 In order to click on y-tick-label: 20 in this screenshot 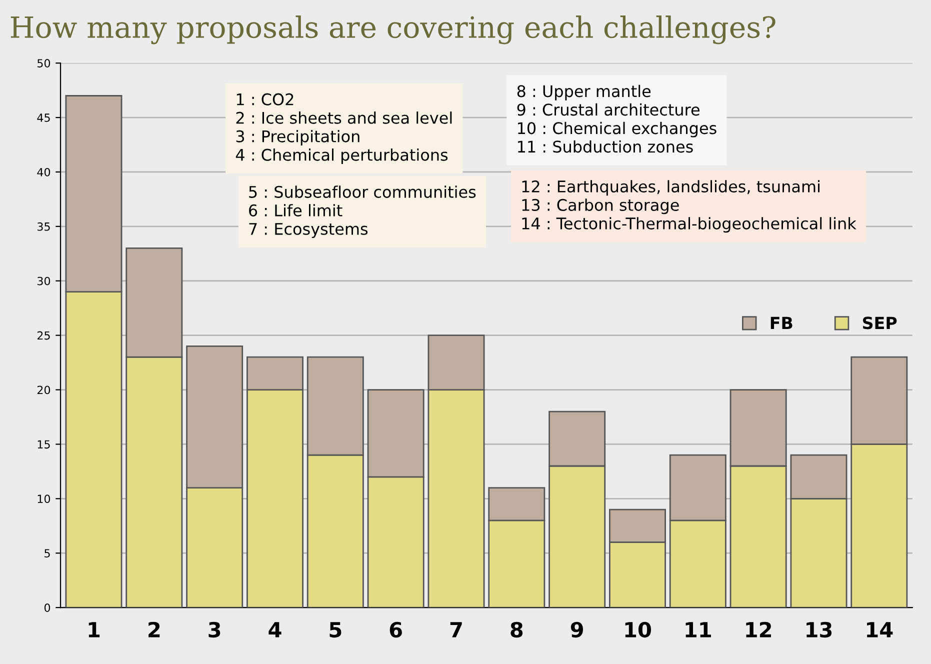, I will do `click(43, 390)`.